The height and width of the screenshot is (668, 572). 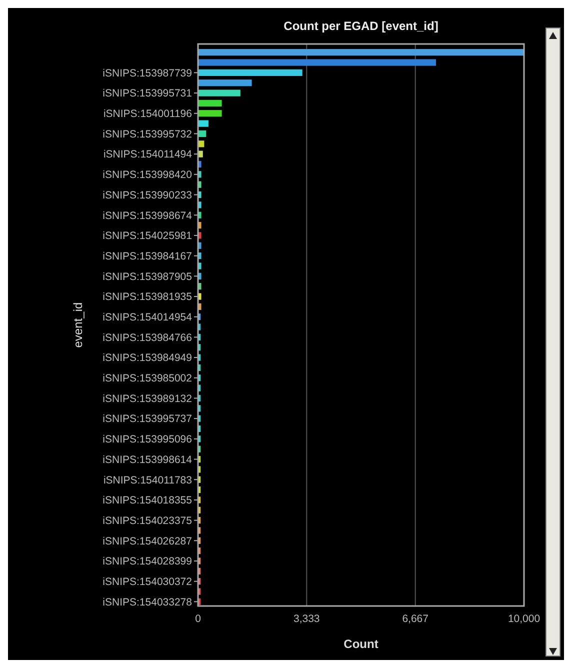 What do you see at coordinates (307, 619) in the screenshot?
I see `x-tick-label: 3,333` at bounding box center [307, 619].